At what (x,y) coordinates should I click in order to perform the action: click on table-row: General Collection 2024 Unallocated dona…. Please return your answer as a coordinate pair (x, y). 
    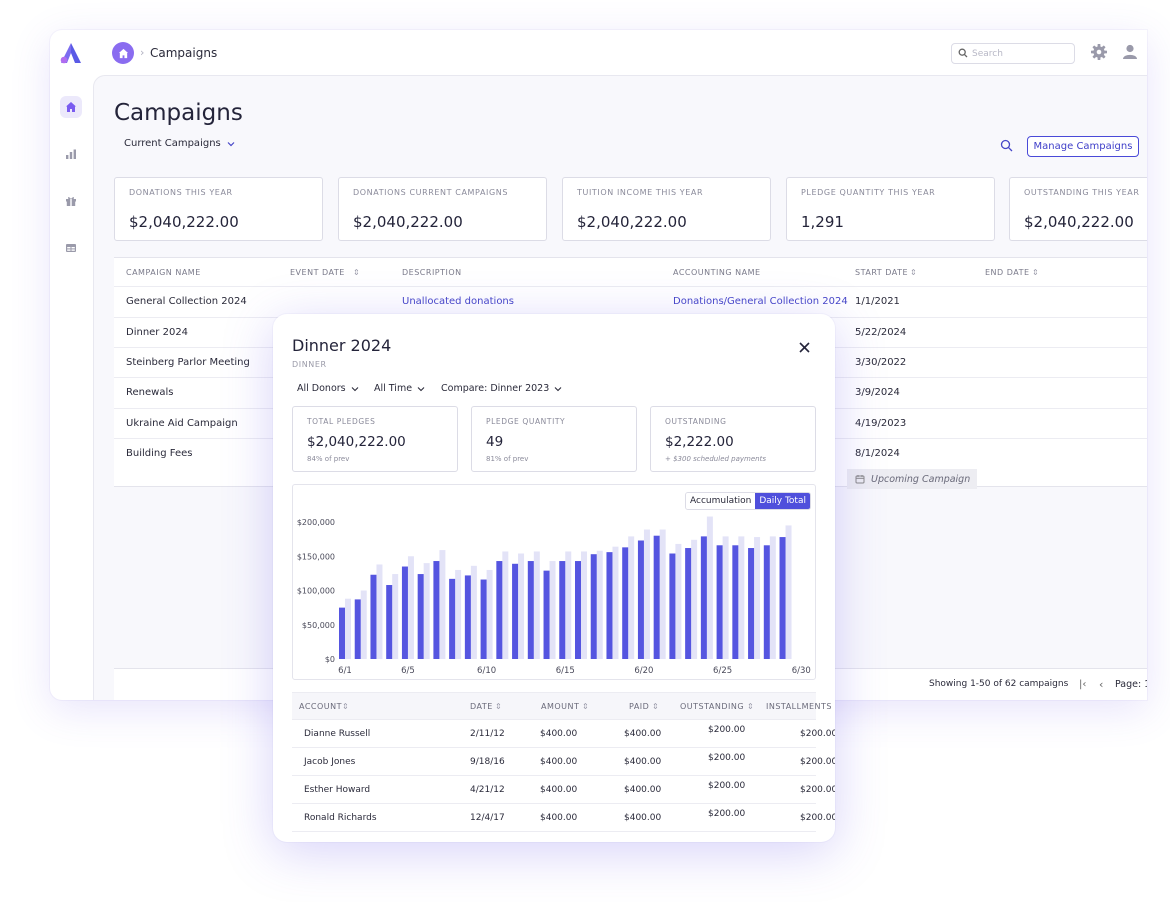
    Looking at the image, I should click on (630, 301).